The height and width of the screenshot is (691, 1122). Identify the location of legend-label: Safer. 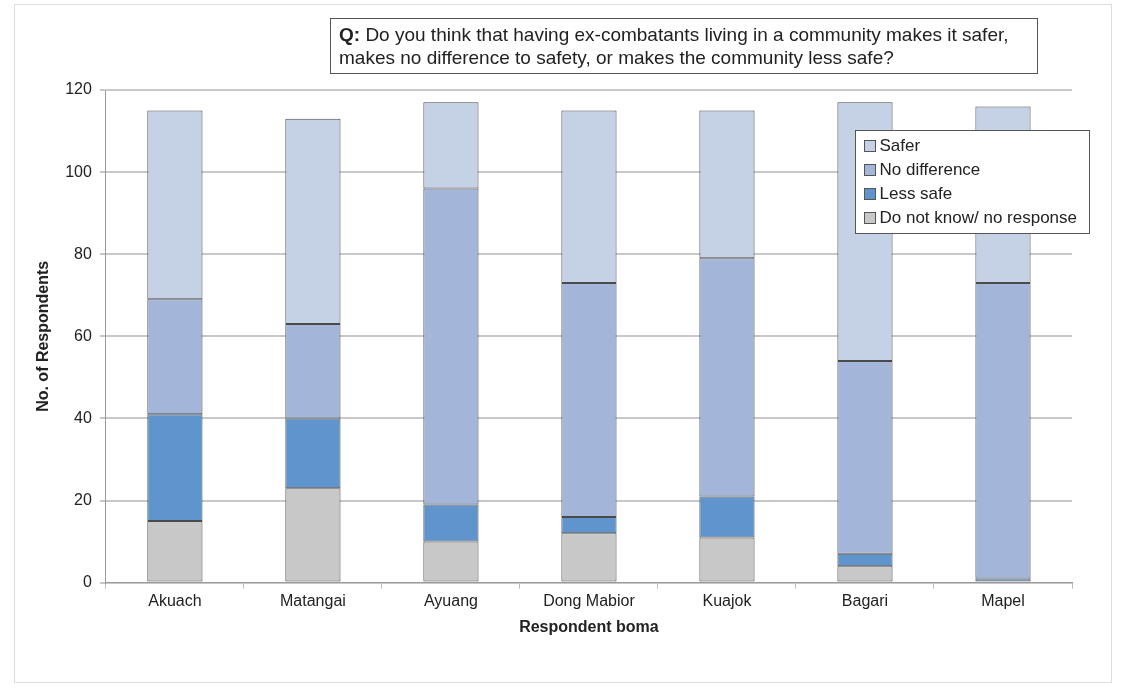
(900, 146).